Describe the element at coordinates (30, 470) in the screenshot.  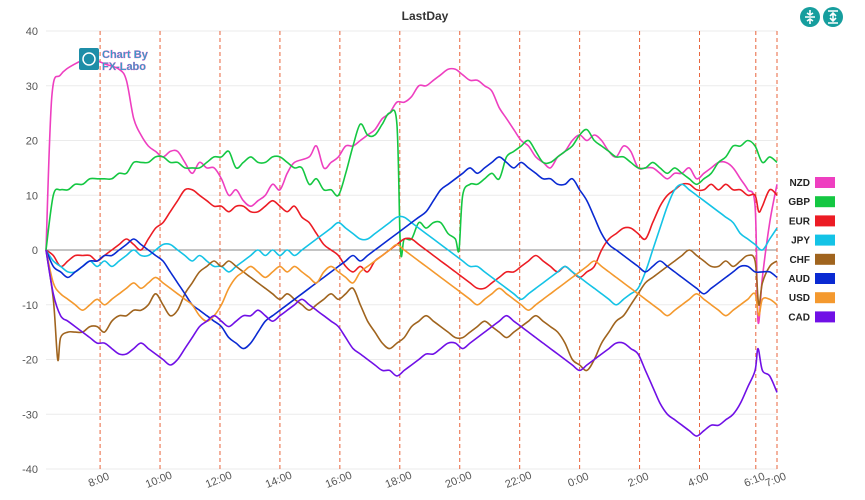
I see `y-tick-label: -40` at that location.